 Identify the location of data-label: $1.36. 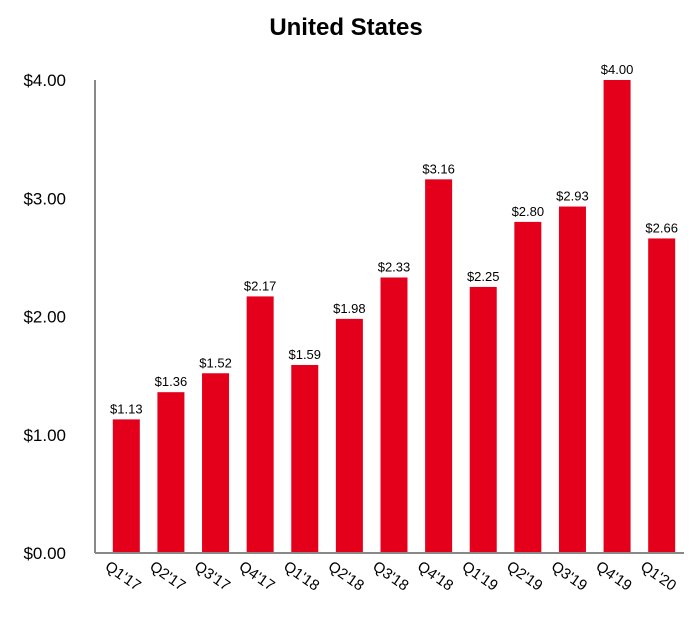
(171, 381).